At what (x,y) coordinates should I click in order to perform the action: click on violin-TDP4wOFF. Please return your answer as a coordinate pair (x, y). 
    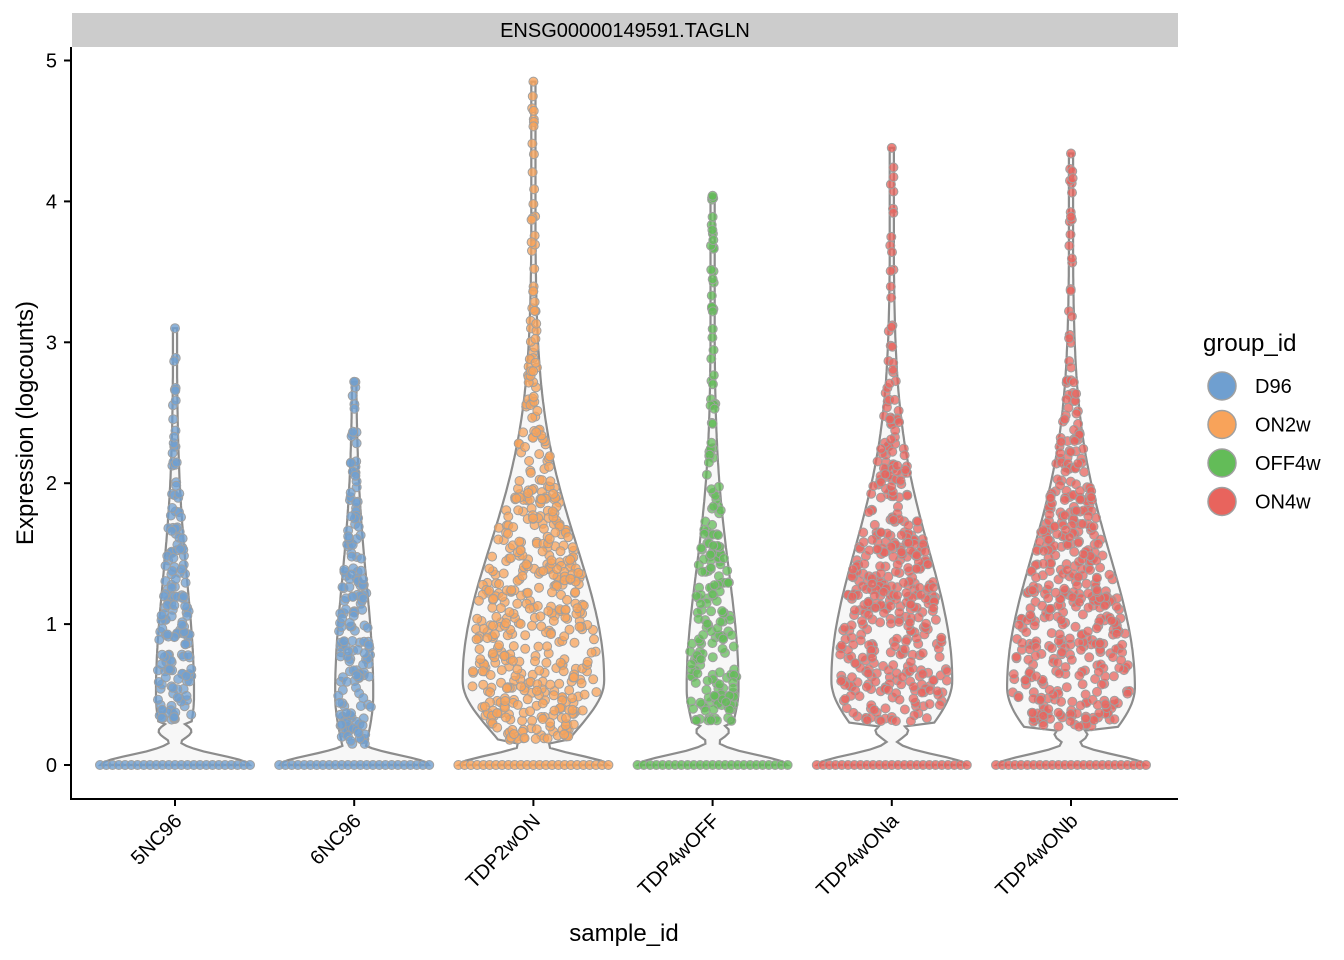
    Looking at the image, I should click on (712, 480).